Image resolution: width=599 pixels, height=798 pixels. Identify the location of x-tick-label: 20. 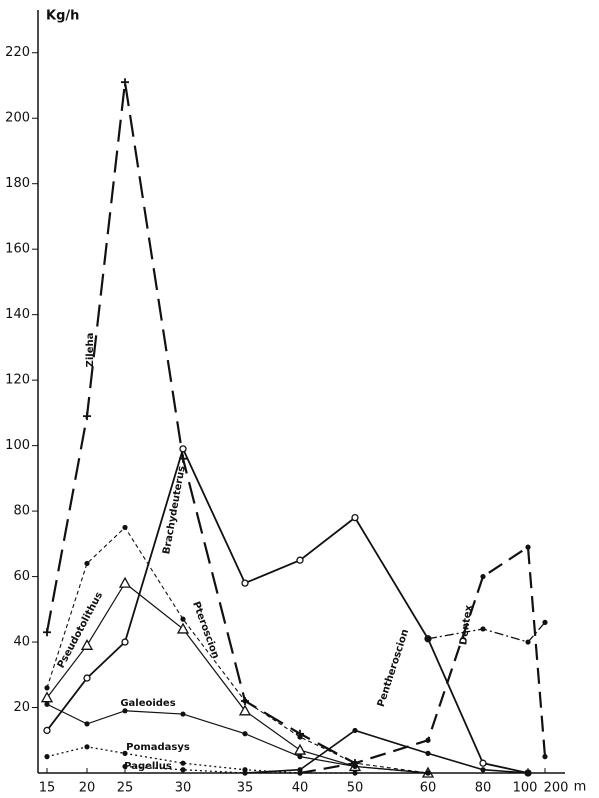
(87, 788).